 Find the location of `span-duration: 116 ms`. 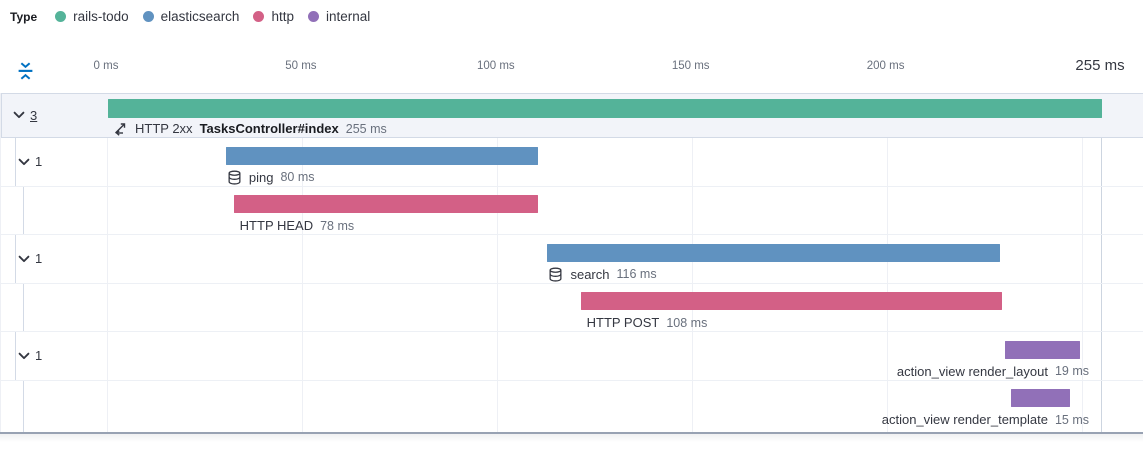

span-duration: 116 ms is located at coordinates (636, 274).